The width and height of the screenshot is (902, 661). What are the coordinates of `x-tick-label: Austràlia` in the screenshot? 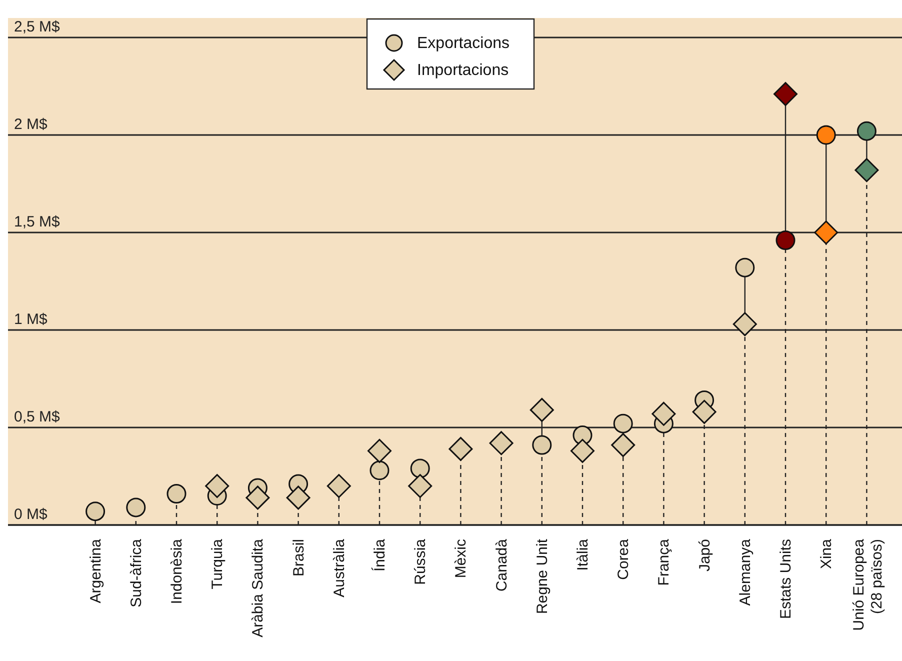 It's located at (339, 568).